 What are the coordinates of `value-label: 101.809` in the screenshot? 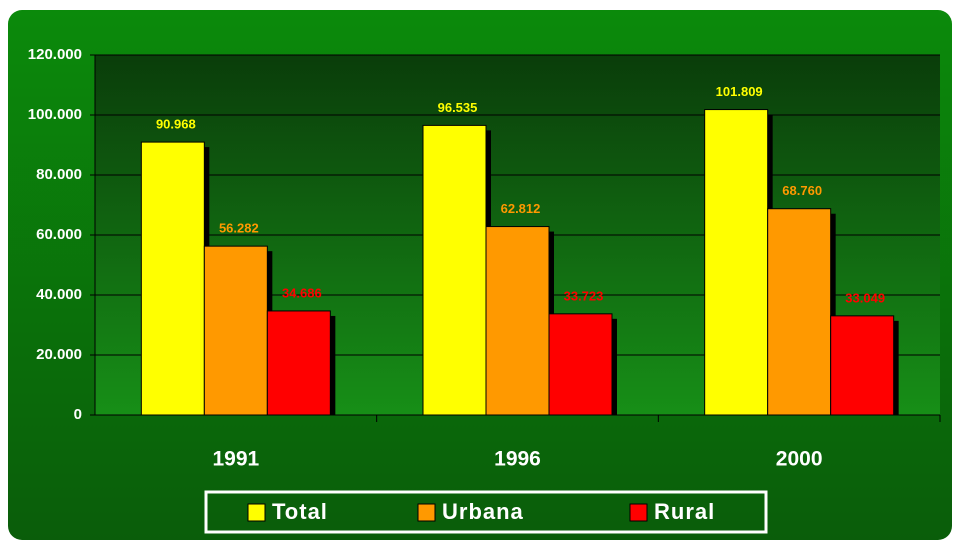 It's located at (739, 91).